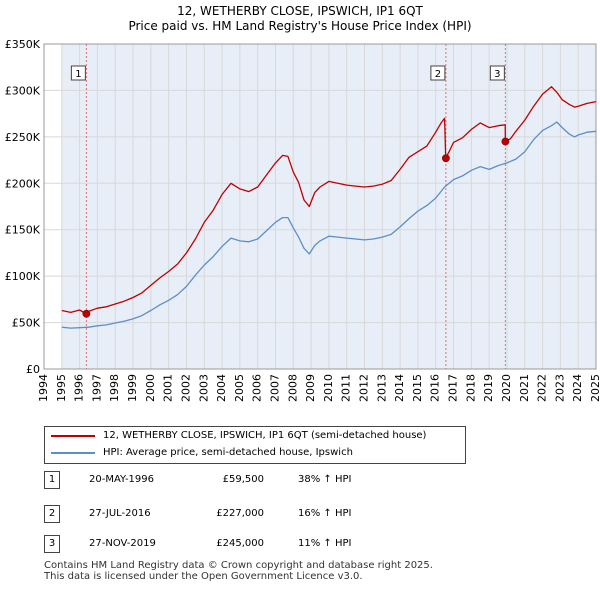 The width and height of the screenshot is (600, 590). I want to click on sale-marker-label: 3, so click(497, 74).